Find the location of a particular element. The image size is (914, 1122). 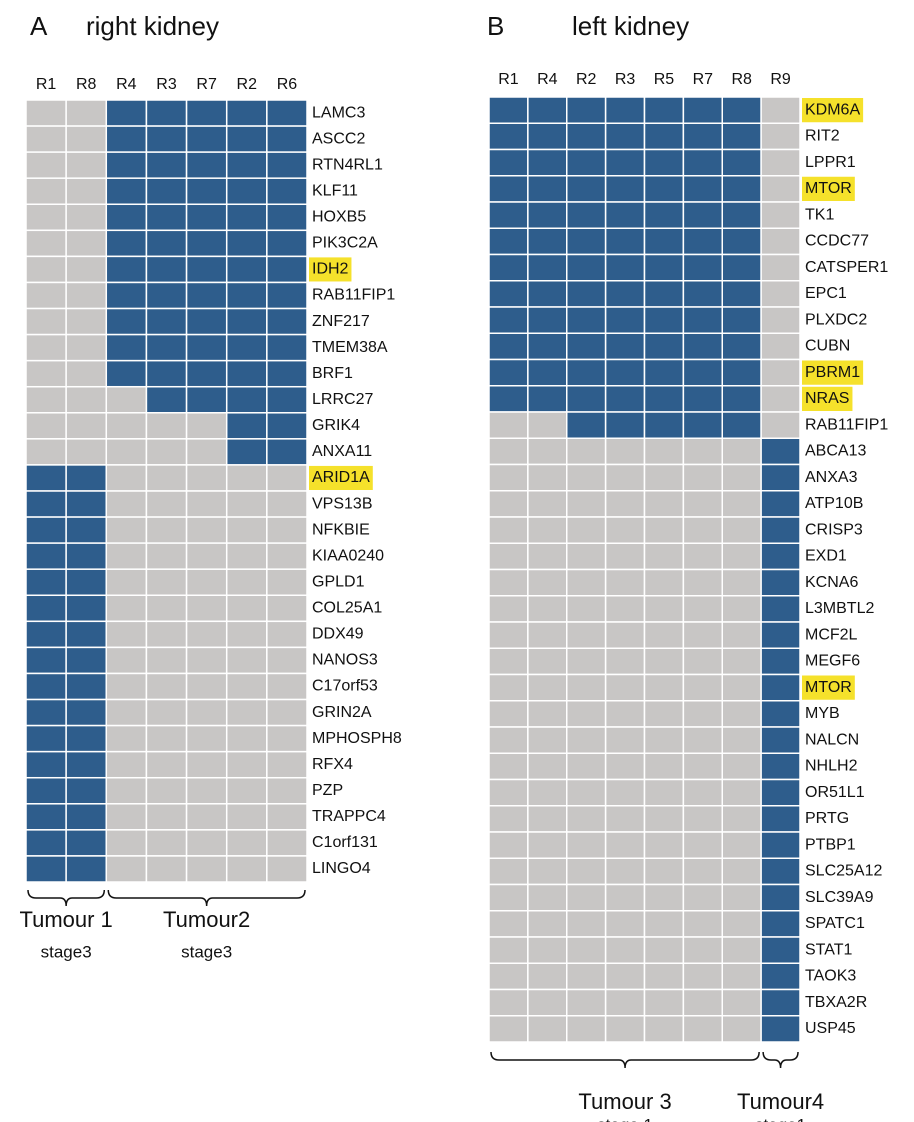

gene-label: KDM6A is located at coordinates (832, 109).